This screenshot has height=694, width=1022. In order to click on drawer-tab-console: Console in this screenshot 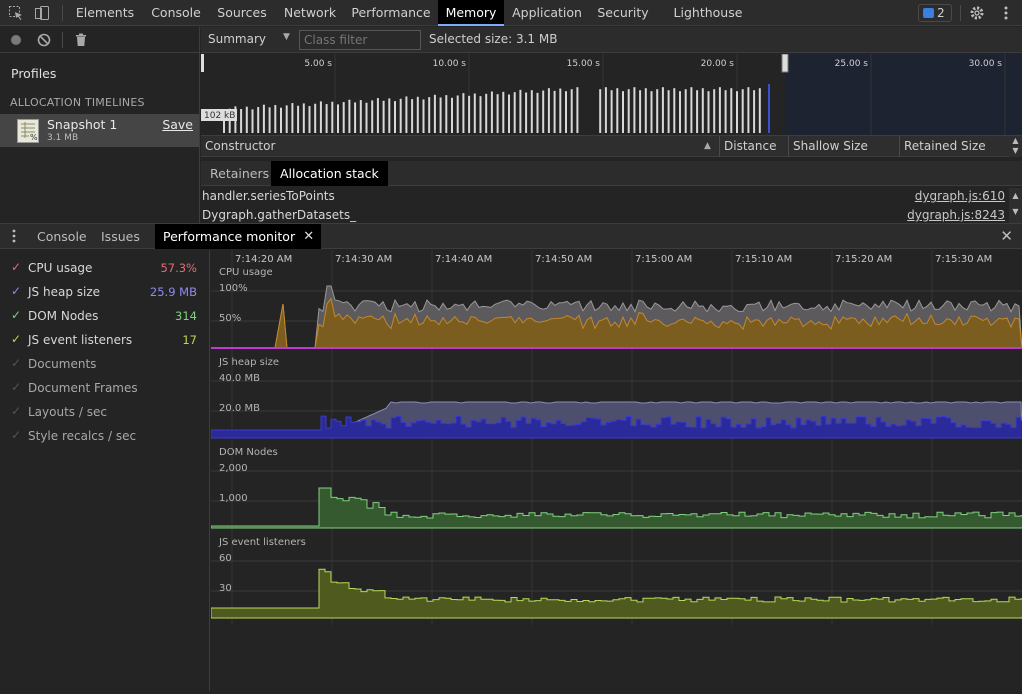, I will do `click(62, 236)`.